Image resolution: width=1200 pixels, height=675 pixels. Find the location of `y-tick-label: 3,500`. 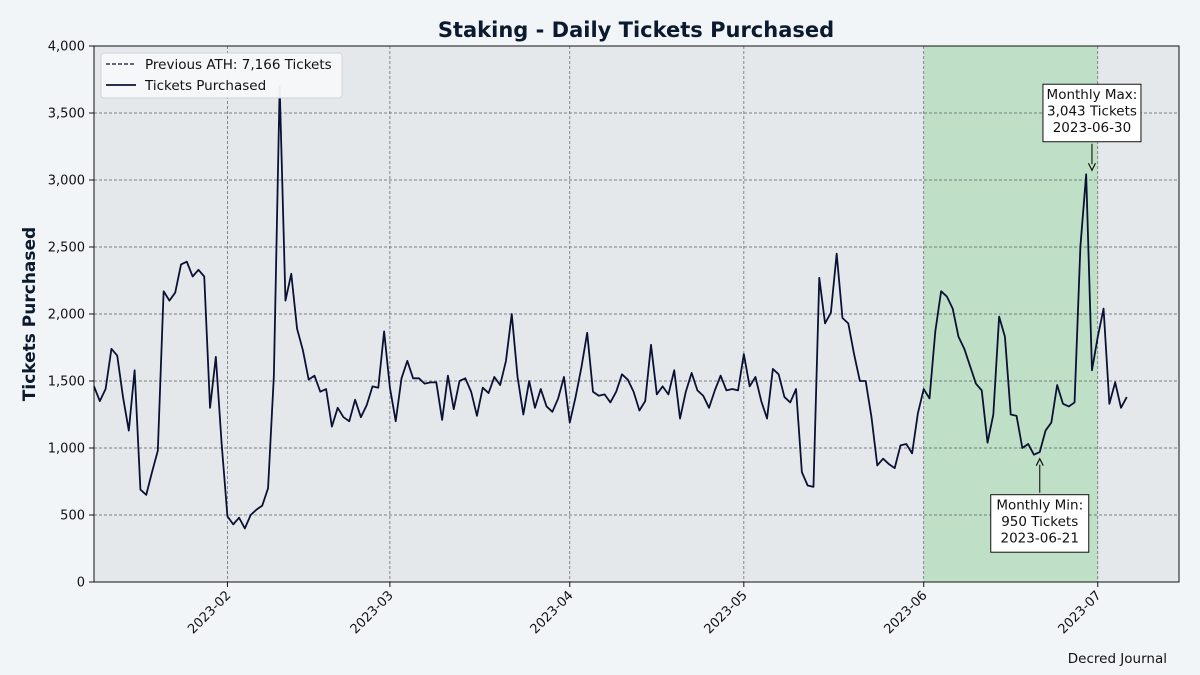

y-tick-label: 3,500 is located at coordinates (66, 114).